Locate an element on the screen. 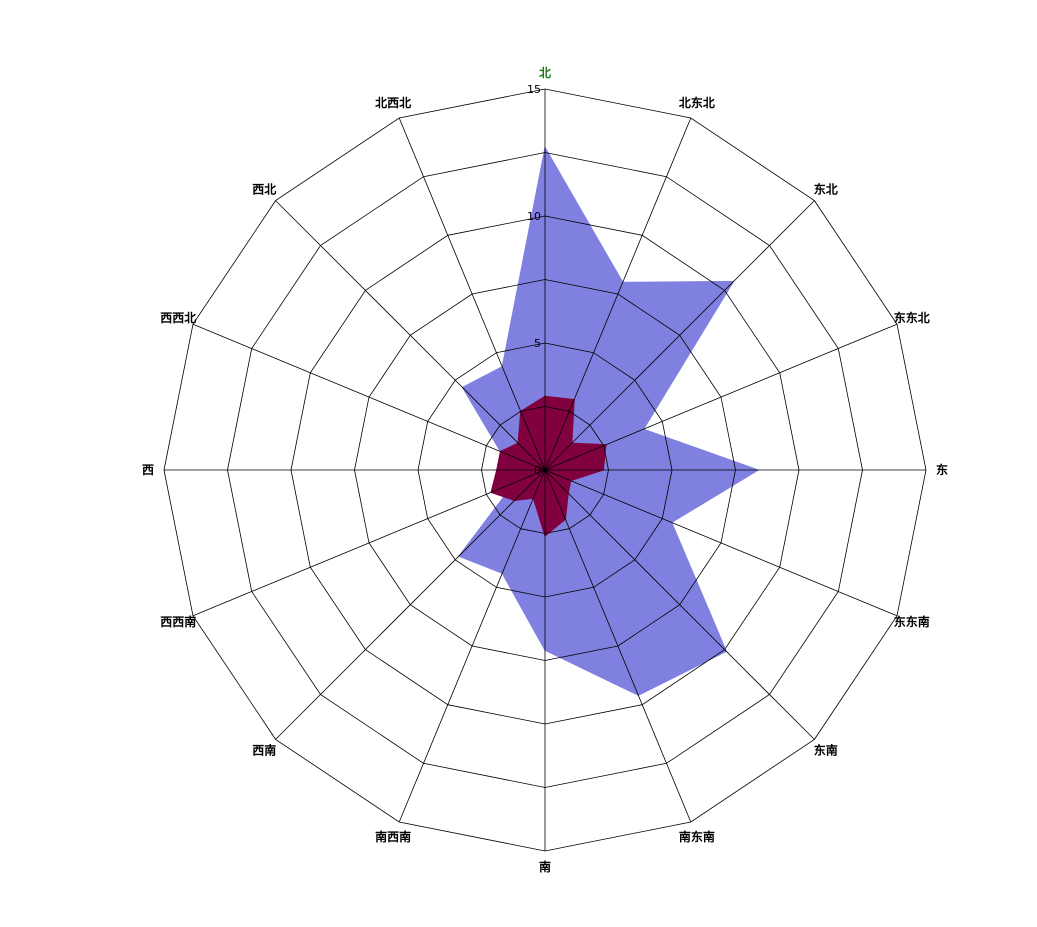 This screenshot has height=927, width=1037. direction-label: 西南 is located at coordinates (264, 750).